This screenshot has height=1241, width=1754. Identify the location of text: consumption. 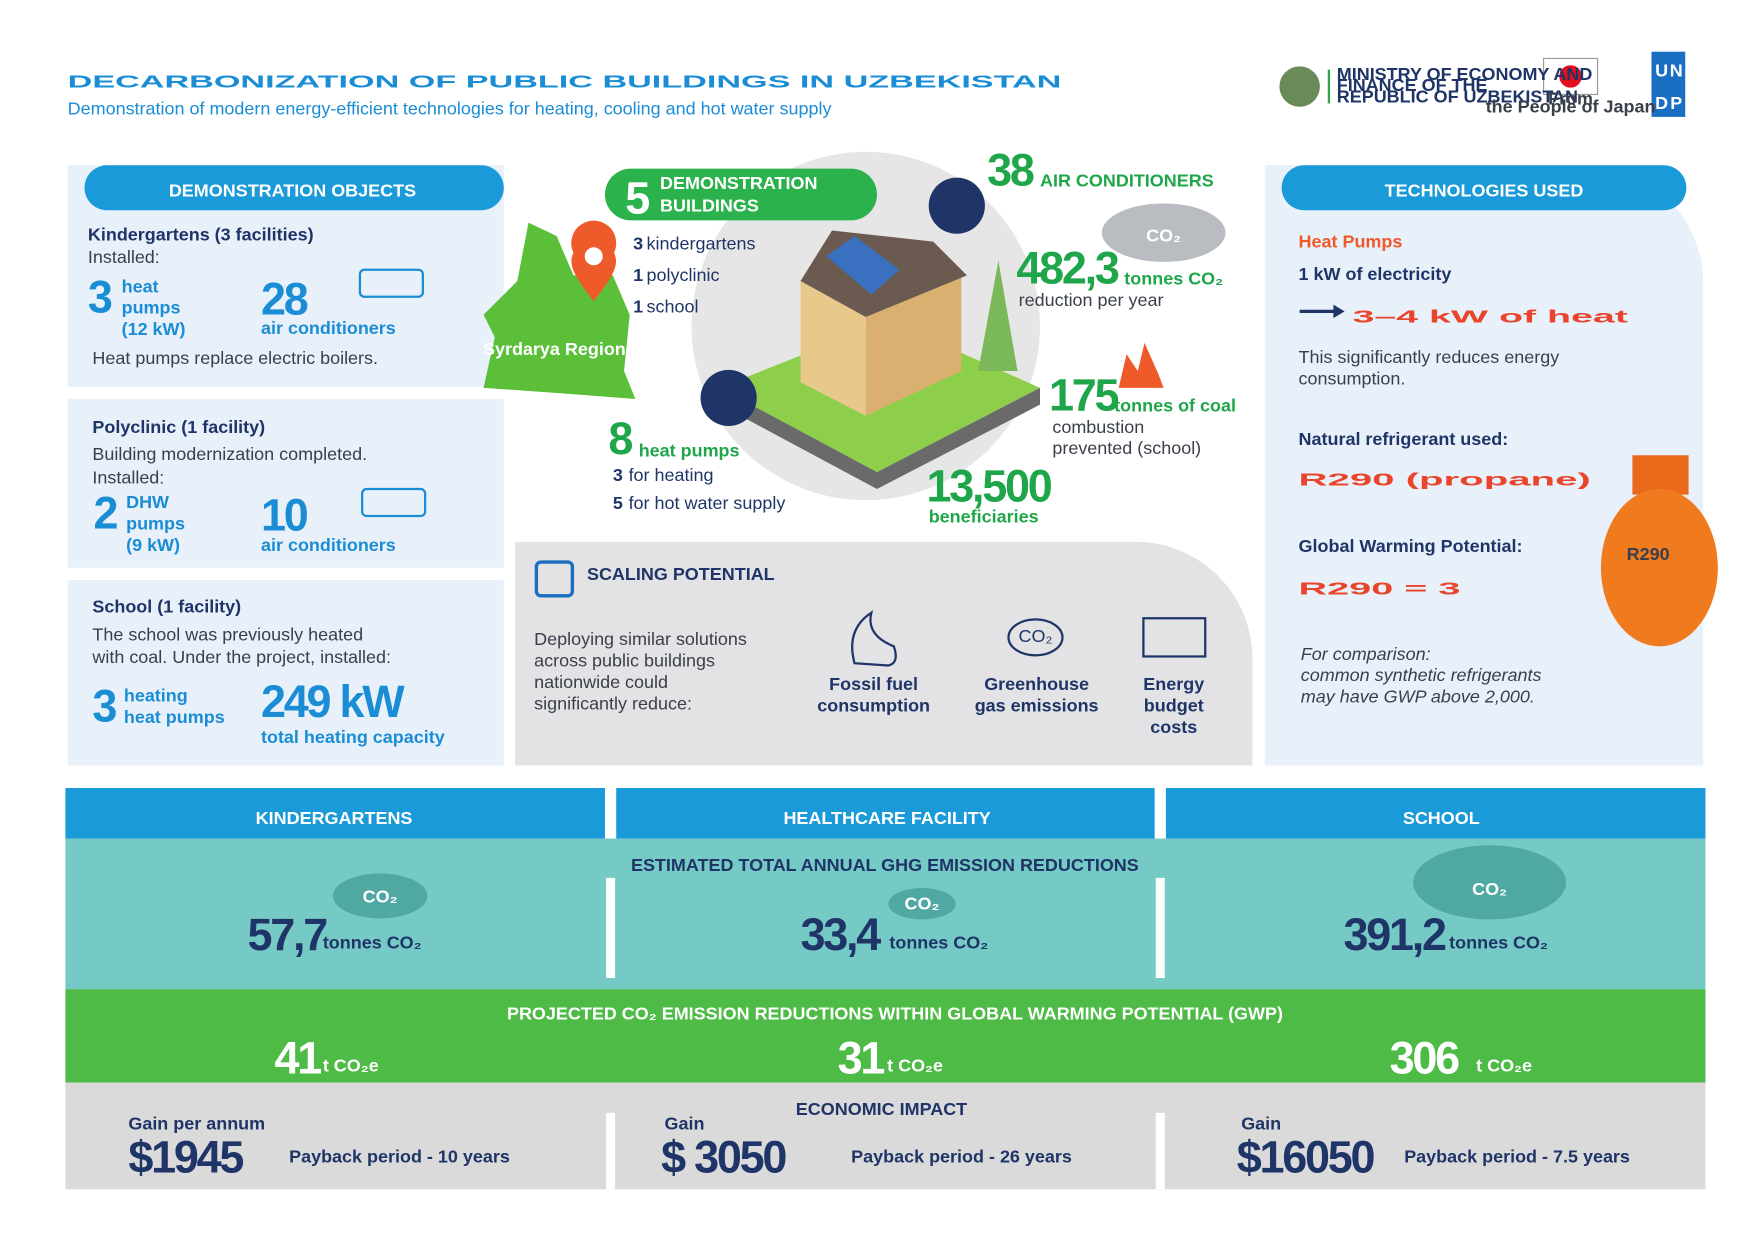
(873, 706).